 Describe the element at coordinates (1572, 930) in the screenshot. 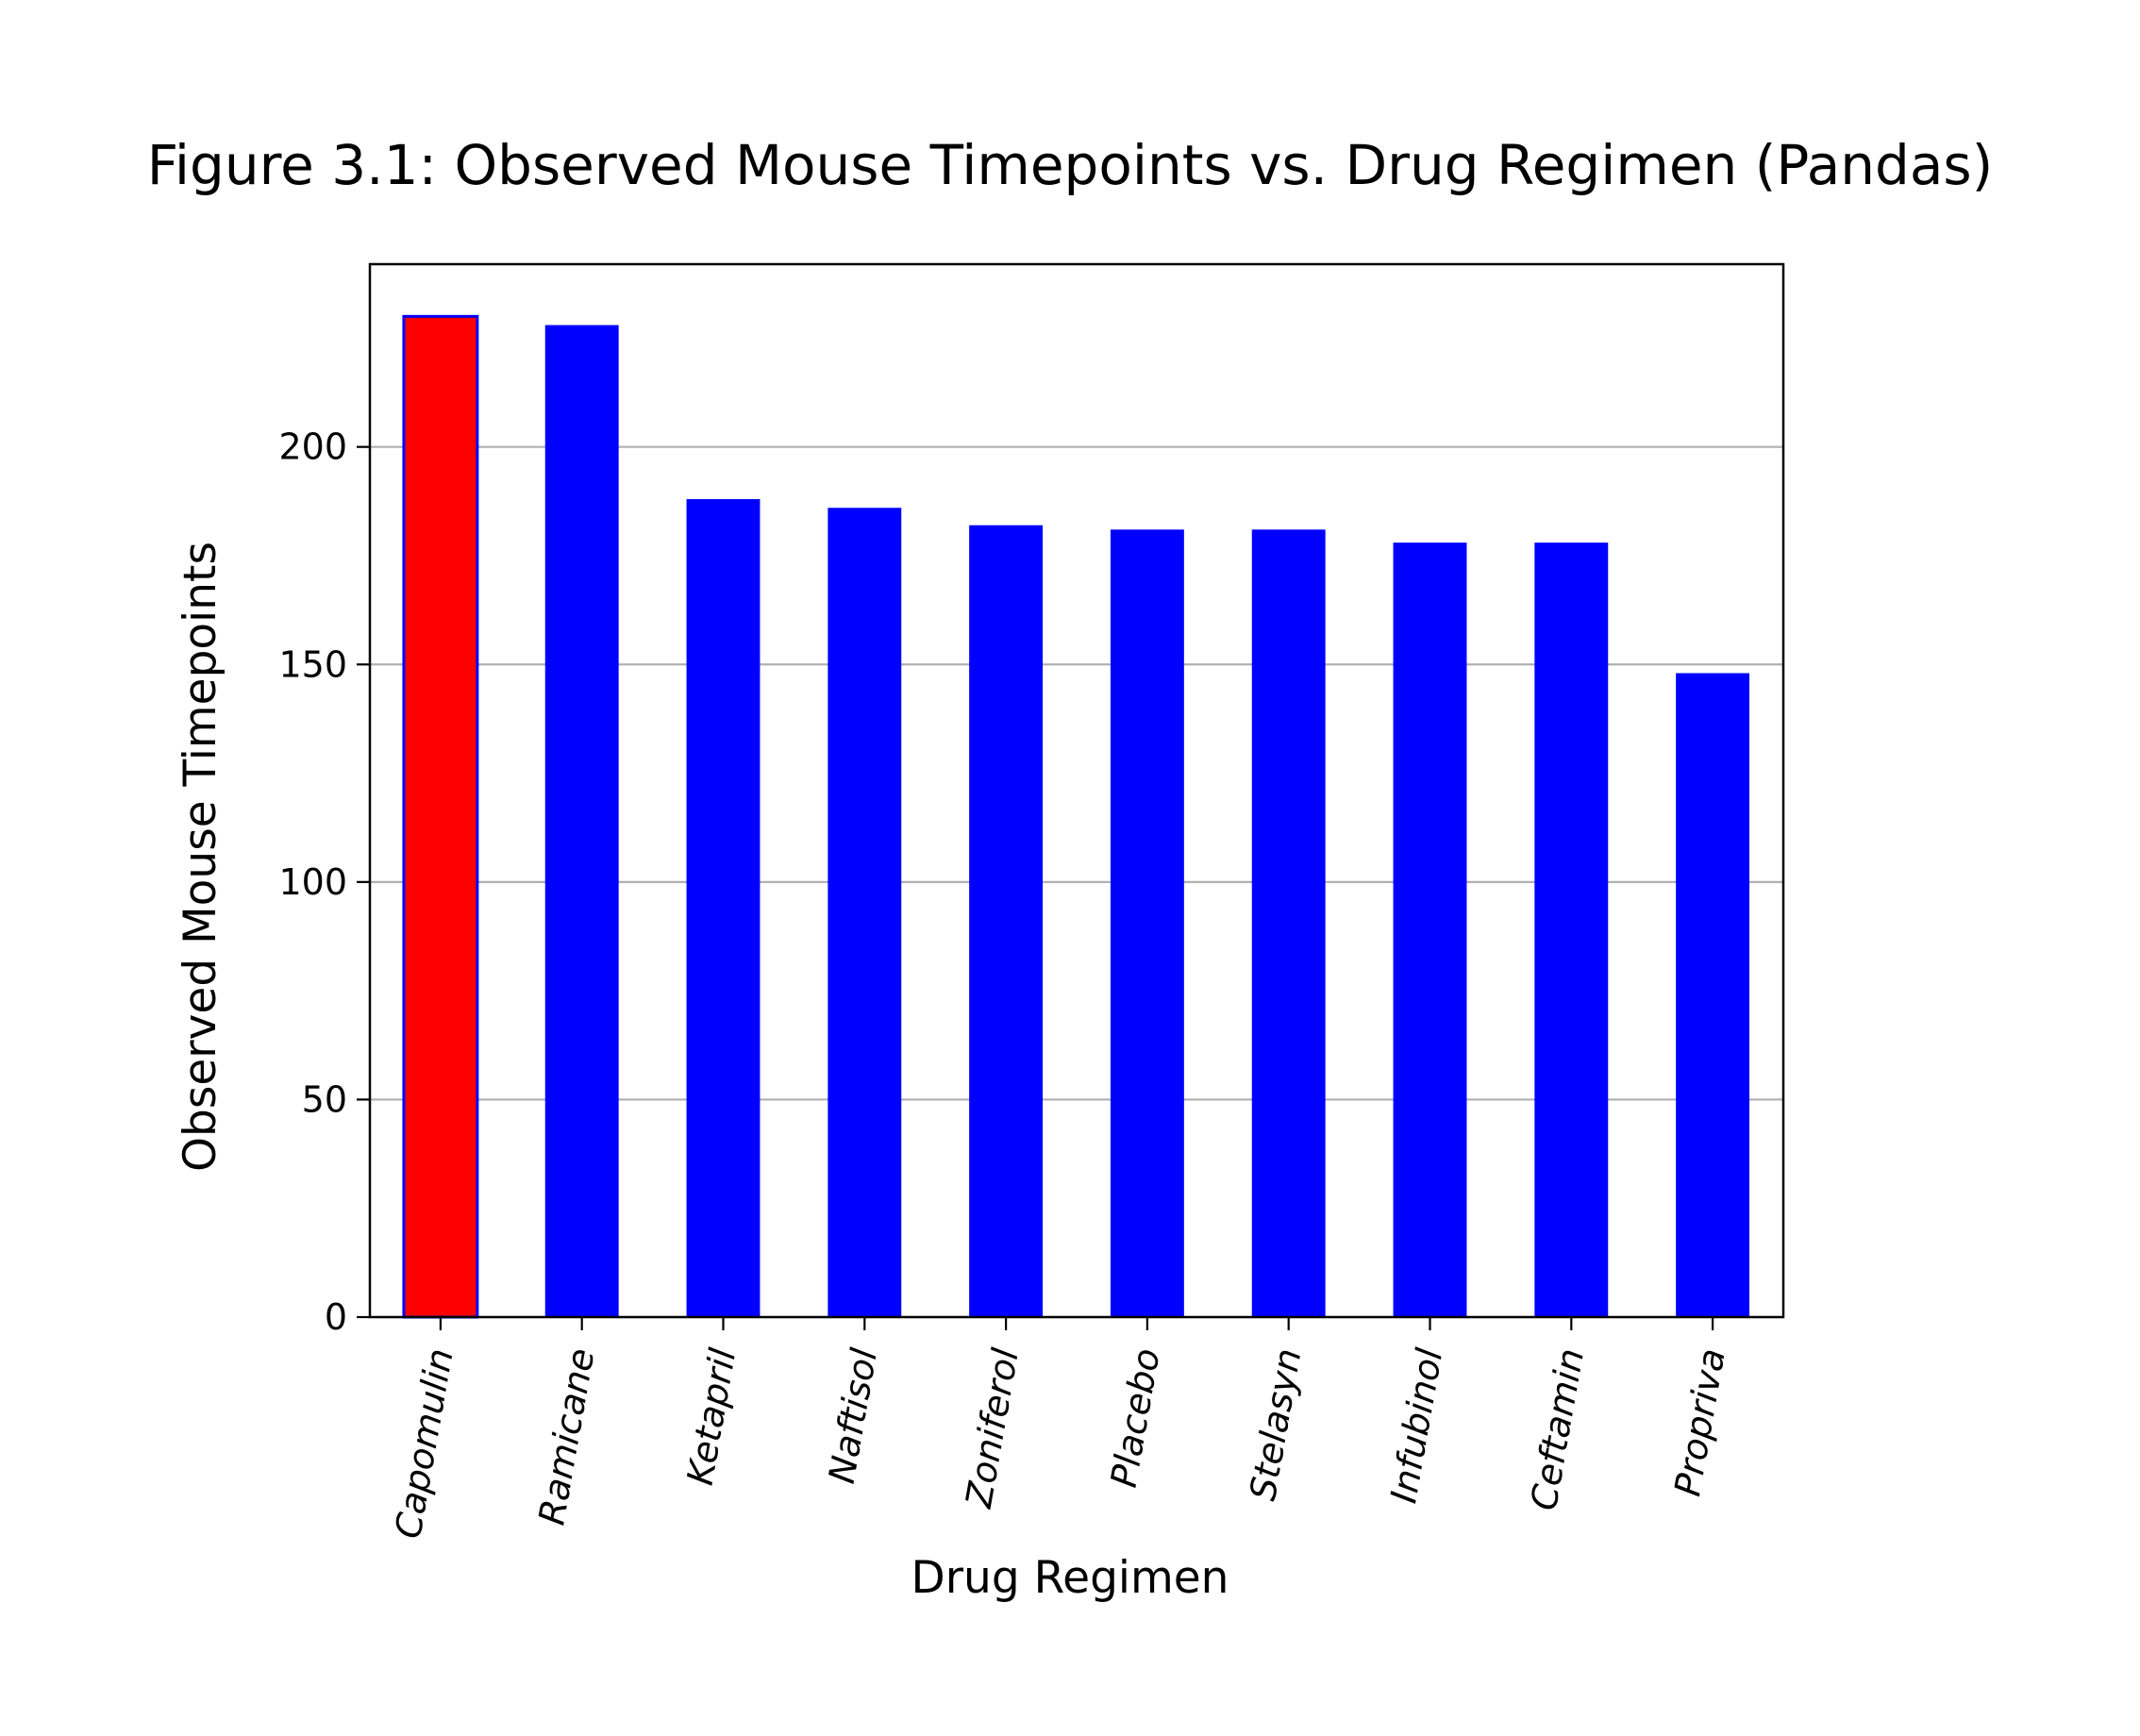

I see `bar-ceftamin` at that location.